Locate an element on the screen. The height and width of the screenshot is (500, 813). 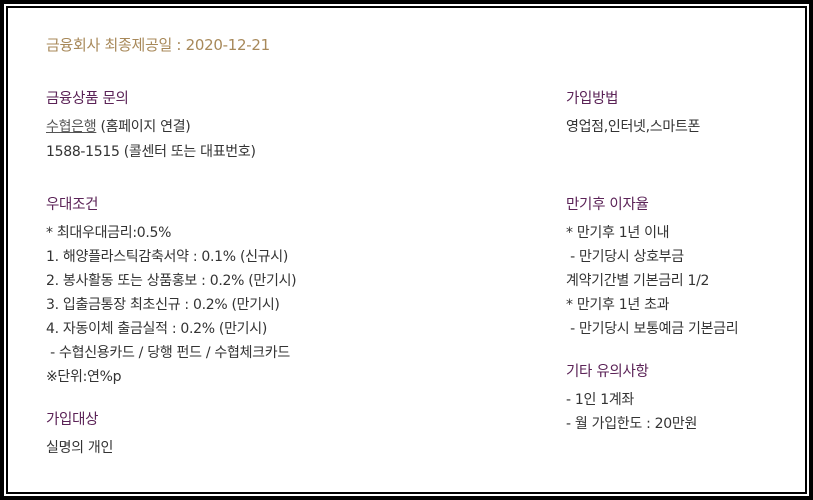
preferential-line: * 최대우대금리:0.5% is located at coordinates (109, 233).